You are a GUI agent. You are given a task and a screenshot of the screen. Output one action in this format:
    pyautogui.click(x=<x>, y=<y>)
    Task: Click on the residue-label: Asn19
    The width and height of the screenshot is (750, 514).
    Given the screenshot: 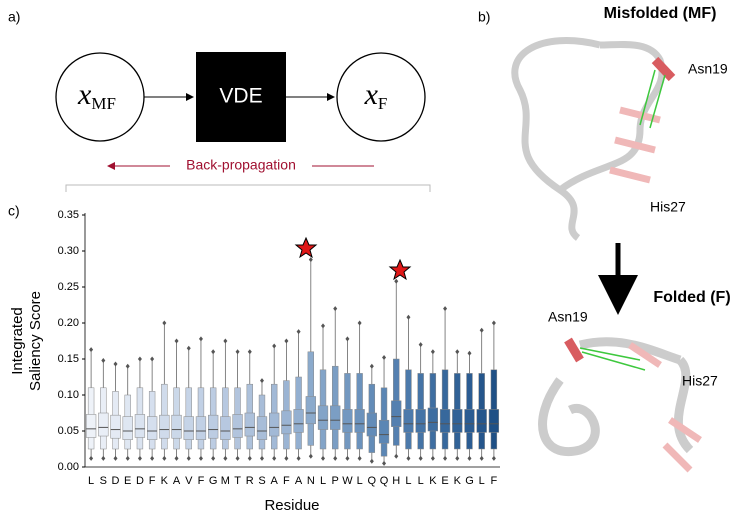 What is the action you would take?
    pyautogui.click(x=568, y=317)
    